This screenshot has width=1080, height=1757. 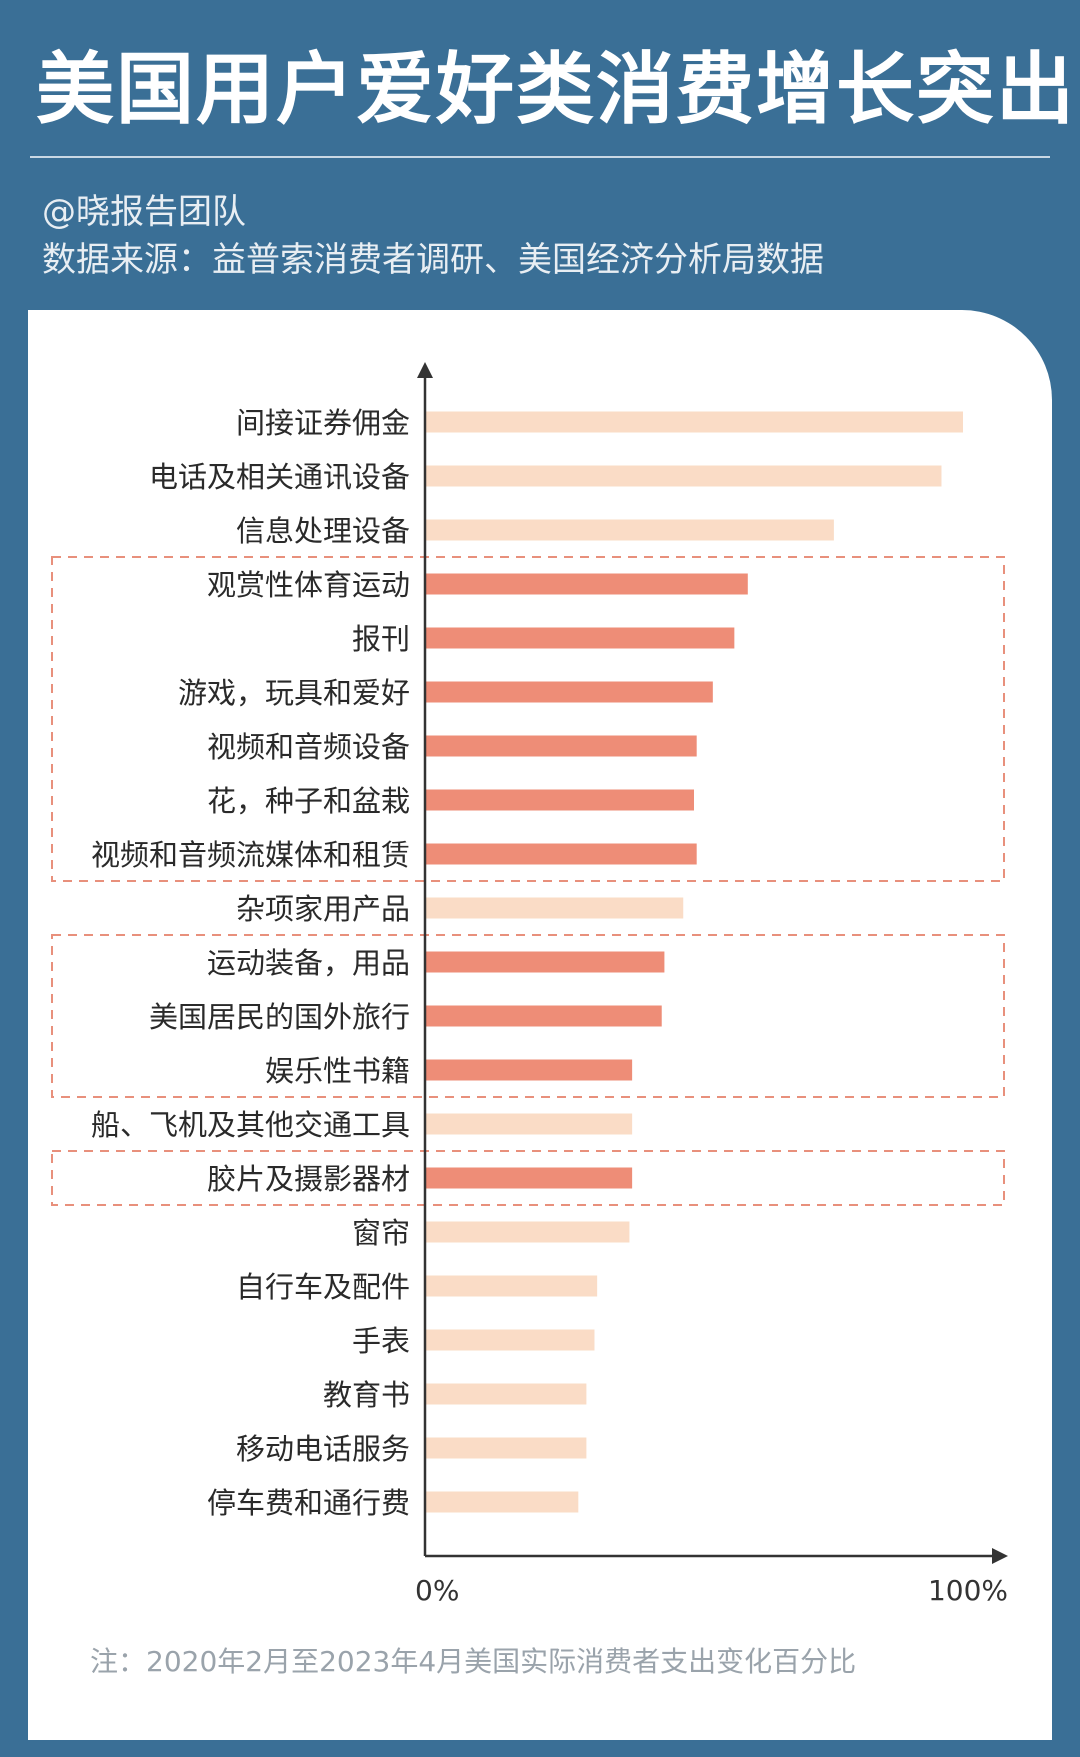 I want to click on tick-label: 0%, so click(x=437, y=1590).